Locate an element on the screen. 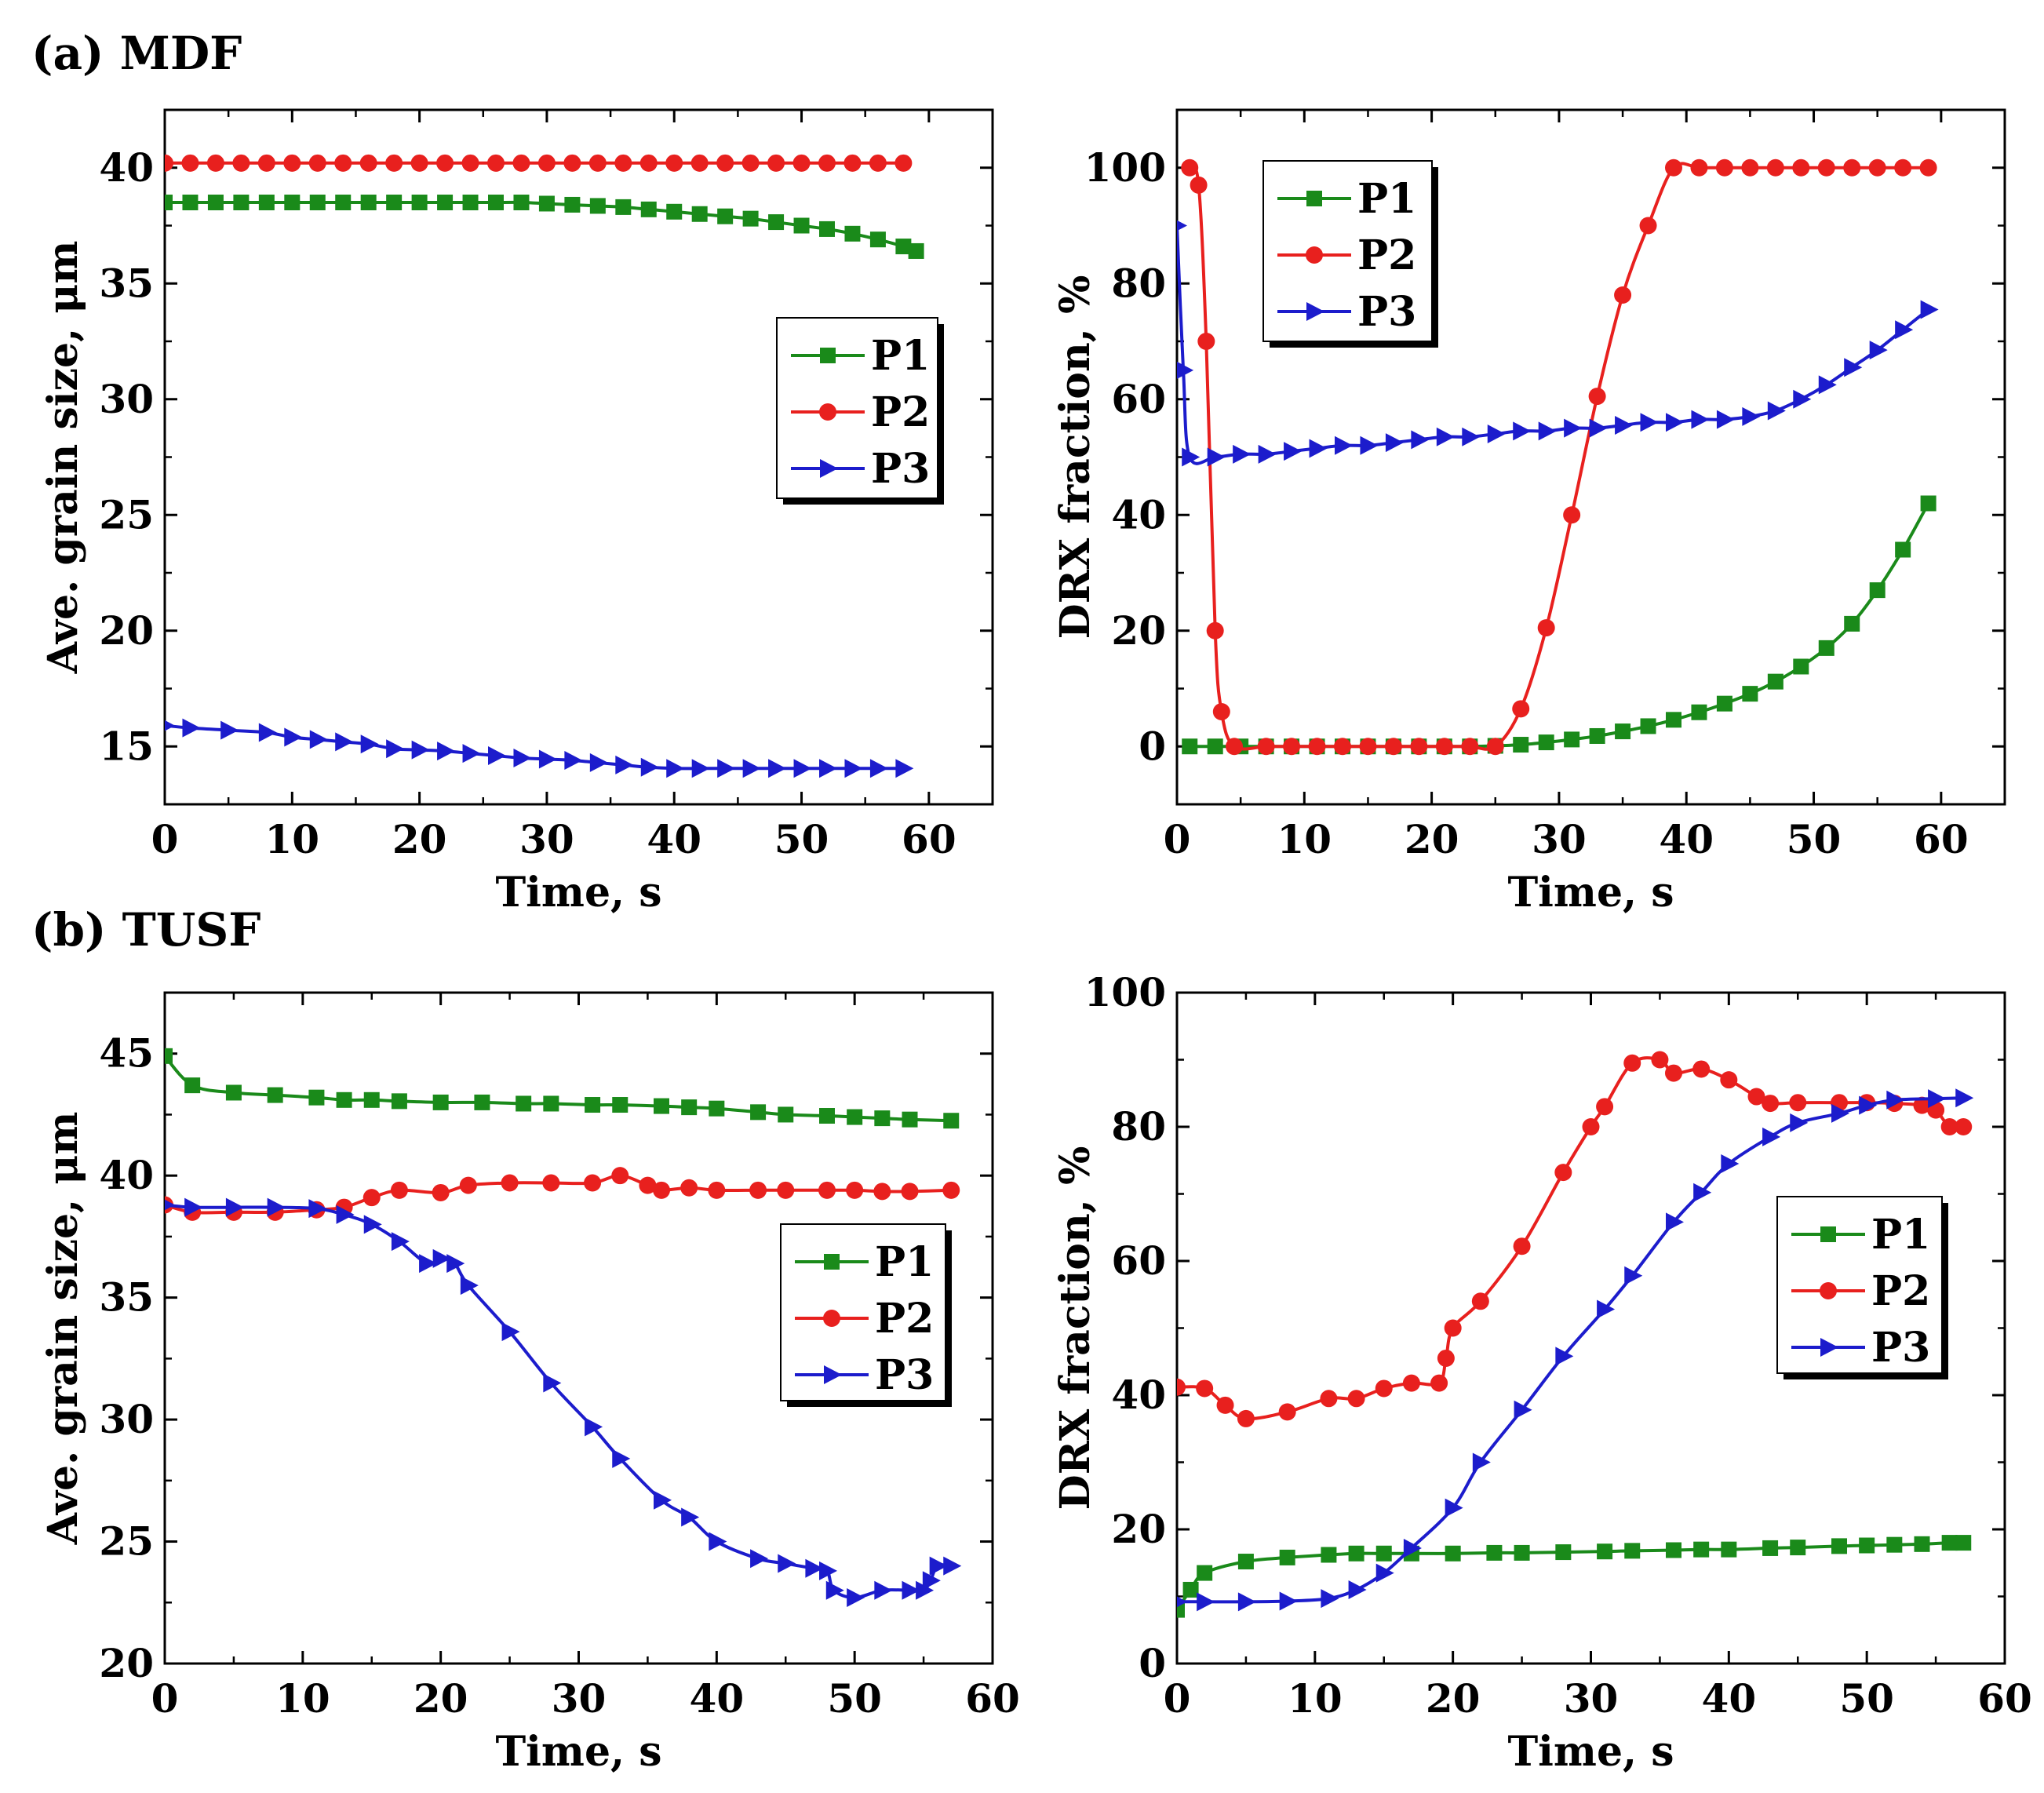 Image resolution: width=2044 pixels, height=1793 pixels. x-axis-label: Time, s is located at coordinates (1590, 893).